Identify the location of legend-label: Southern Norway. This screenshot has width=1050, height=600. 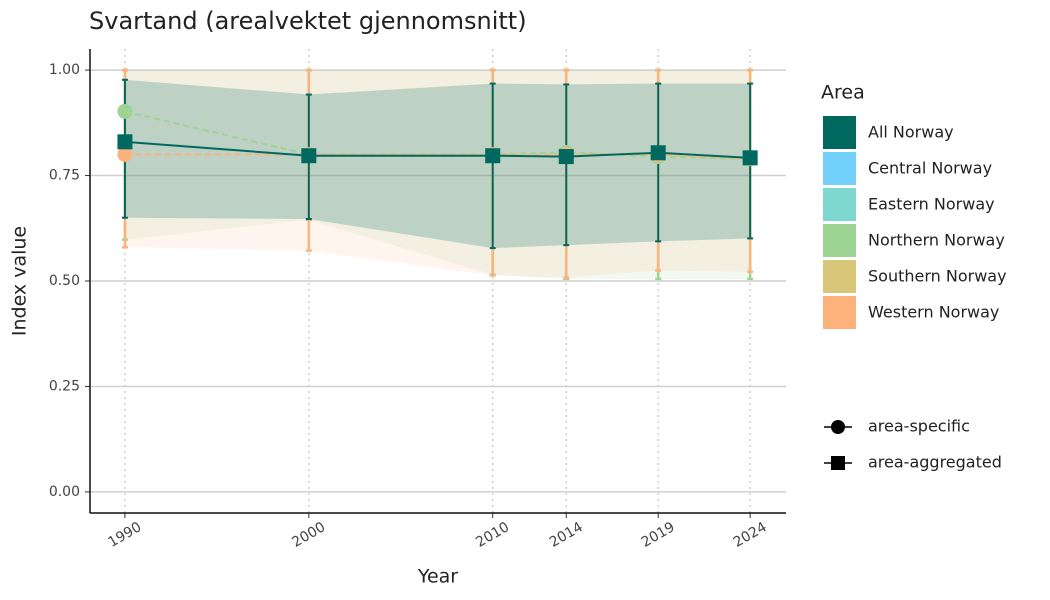
(937, 276).